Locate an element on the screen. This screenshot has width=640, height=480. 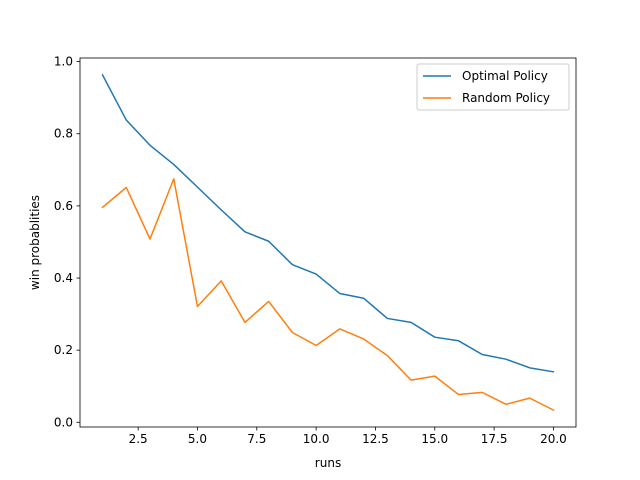
x-tick-label: 7.5 is located at coordinates (256, 439).